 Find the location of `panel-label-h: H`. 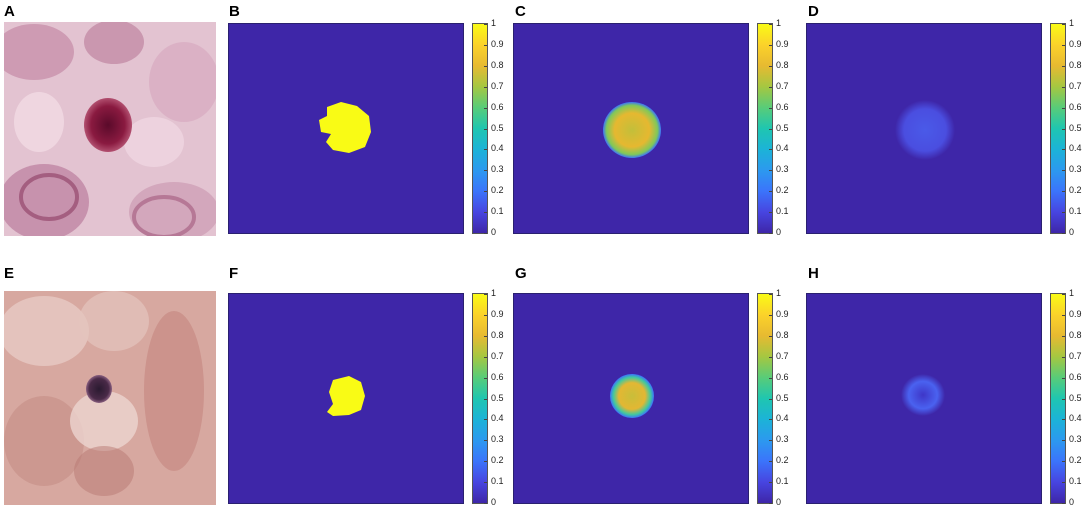

panel-label-h: H is located at coordinates (813, 273).